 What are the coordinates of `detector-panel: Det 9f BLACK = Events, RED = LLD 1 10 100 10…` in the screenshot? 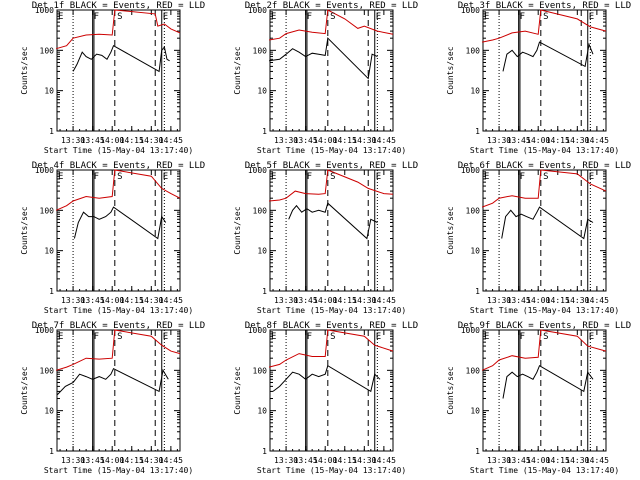 It's located at (538, 398).